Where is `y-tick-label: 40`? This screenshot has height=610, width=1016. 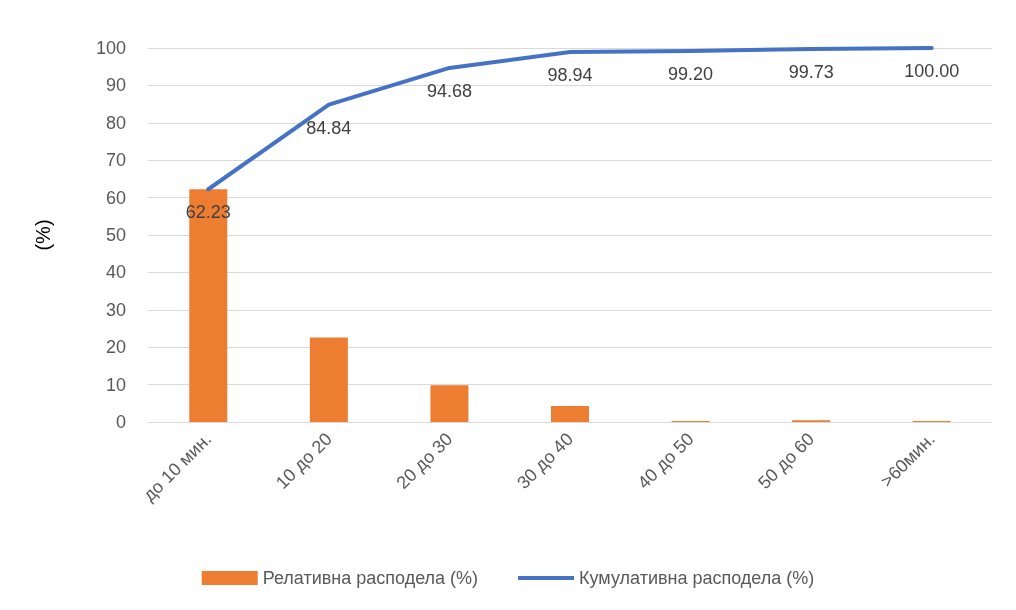 y-tick-label: 40 is located at coordinates (115, 272).